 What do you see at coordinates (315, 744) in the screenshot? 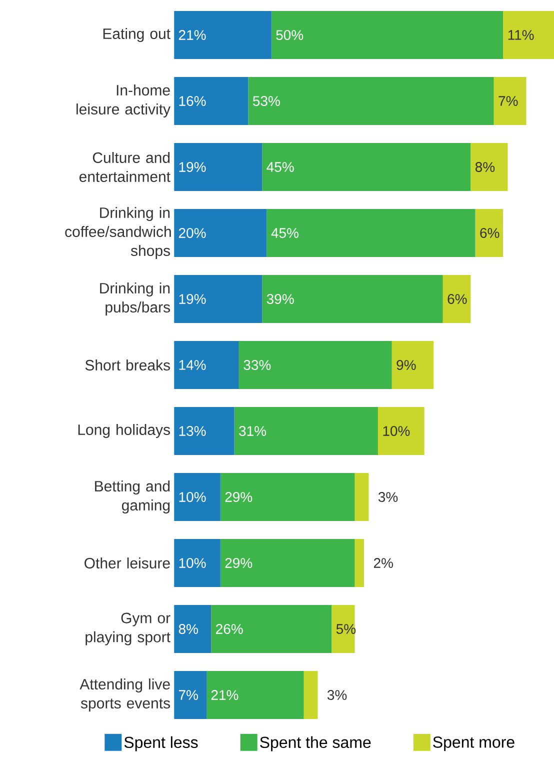
I see `legend-label: Spent the same` at bounding box center [315, 744].